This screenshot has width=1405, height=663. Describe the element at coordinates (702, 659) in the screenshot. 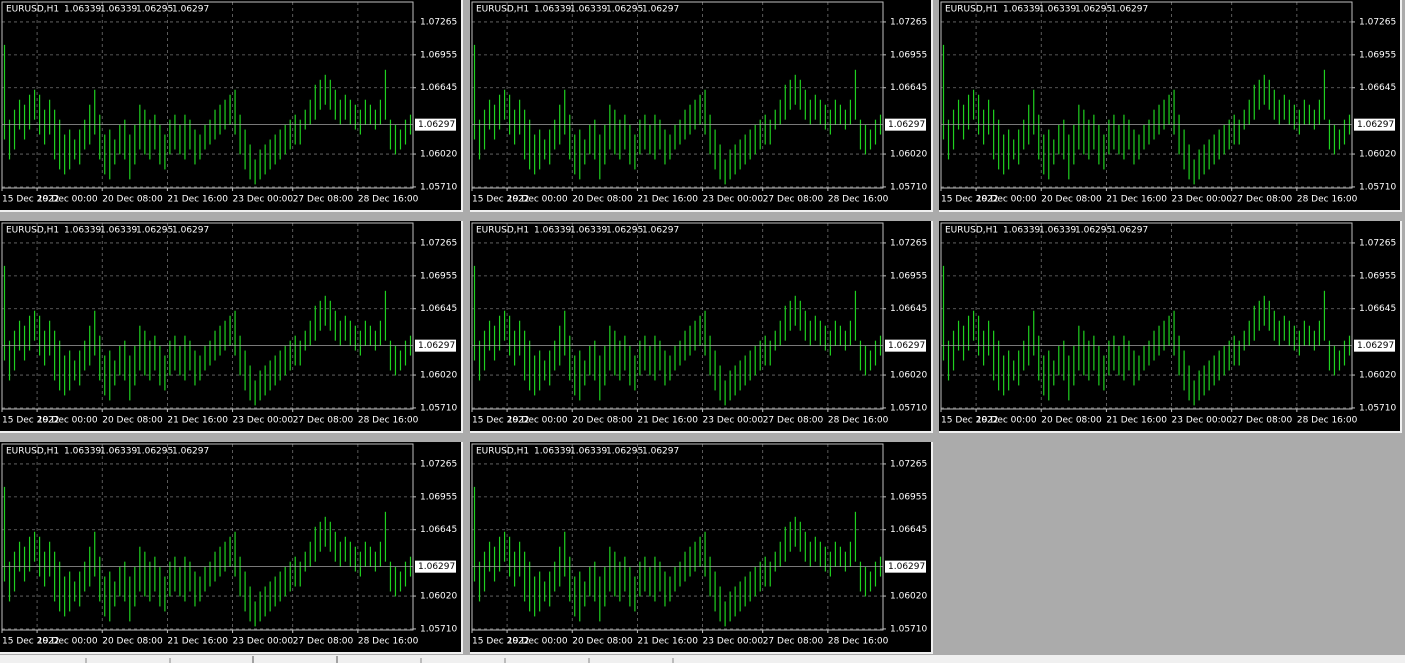

I see `tab-bar` at that location.